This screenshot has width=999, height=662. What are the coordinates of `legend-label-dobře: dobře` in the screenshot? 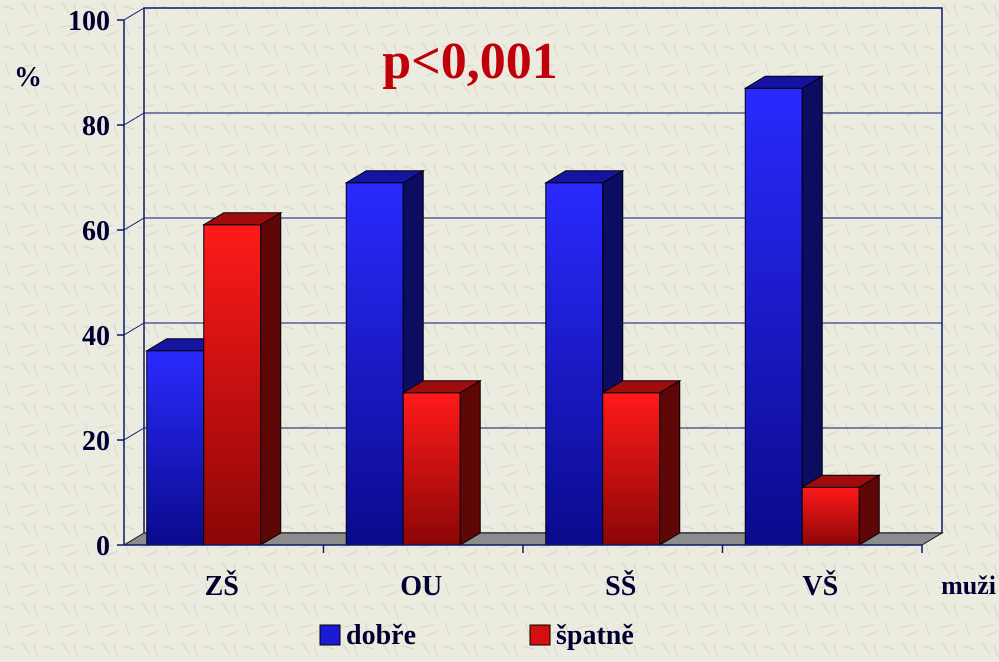 It's located at (381, 635).